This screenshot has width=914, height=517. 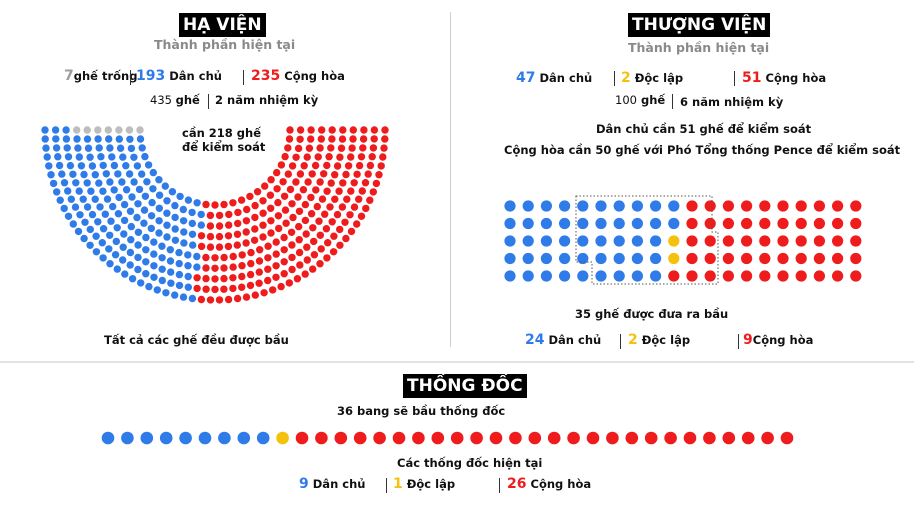 What do you see at coordinates (339, 484) in the screenshot?
I see `gov-dem-label: Dân chủ` at bounding box center [339, 484].